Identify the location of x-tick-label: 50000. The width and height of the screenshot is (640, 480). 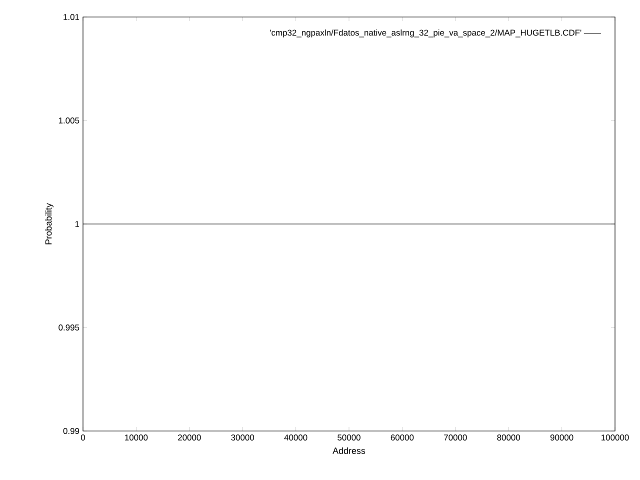
(349, 437).